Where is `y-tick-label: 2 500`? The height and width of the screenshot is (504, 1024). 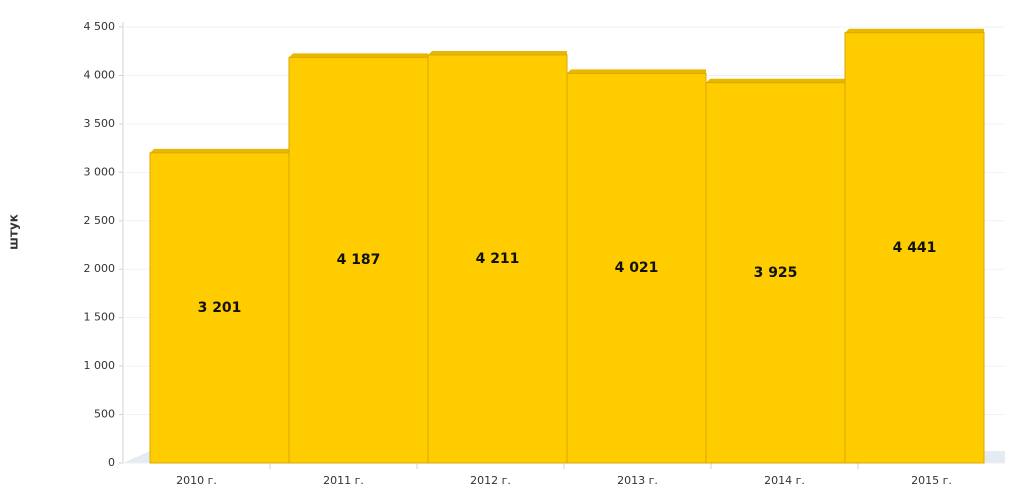
y-tick-label: 2 500 is located at coordinates (100, 220).